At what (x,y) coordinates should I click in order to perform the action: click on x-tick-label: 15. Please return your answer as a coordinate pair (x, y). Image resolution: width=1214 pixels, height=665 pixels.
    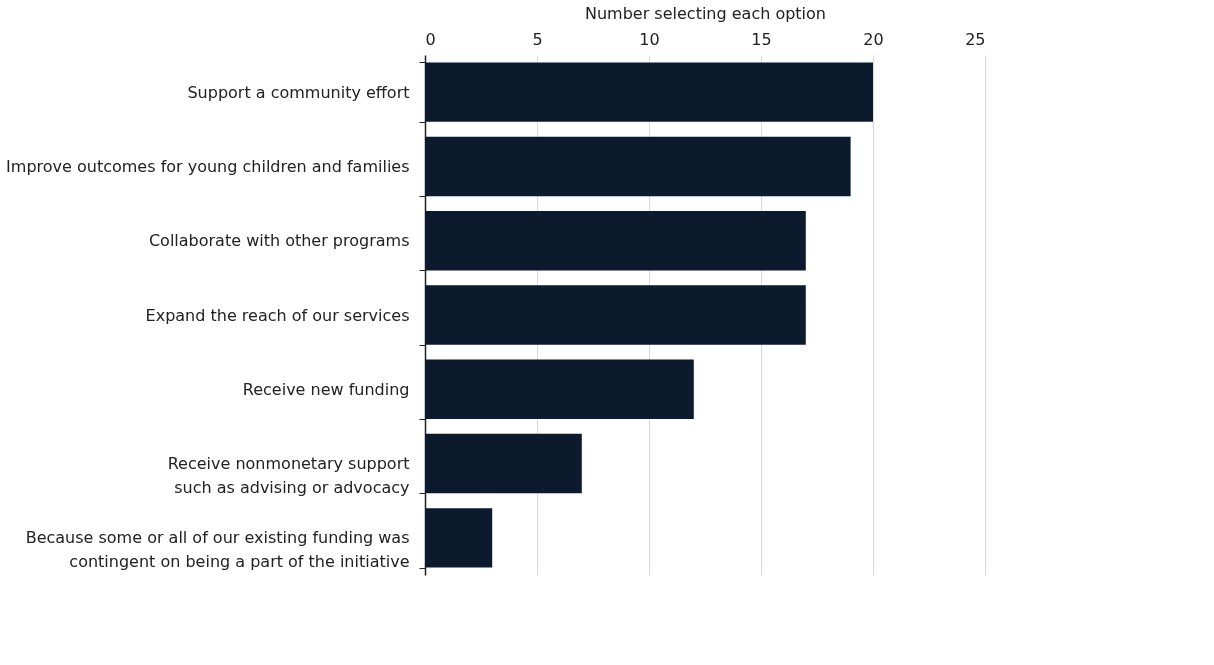
    Looking at the image, I should click on (761, 39).